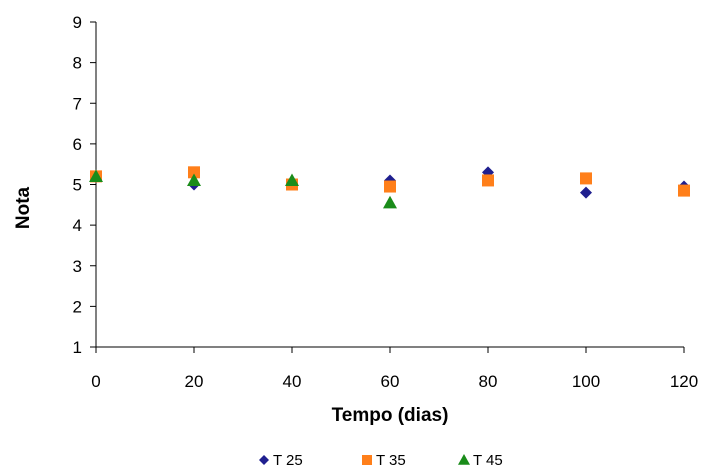 This screenshot has width=704, height=472. I want to click on y-ticks: 1 2 3 4 5 6 7 8 9, so click(84, 185).